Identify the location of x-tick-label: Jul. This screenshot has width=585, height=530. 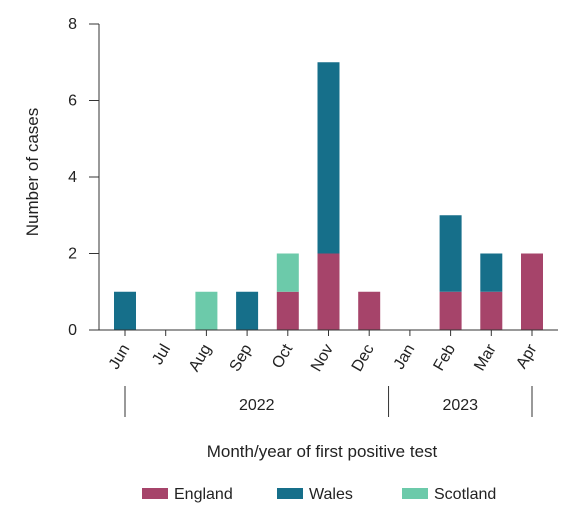
(161, 355).